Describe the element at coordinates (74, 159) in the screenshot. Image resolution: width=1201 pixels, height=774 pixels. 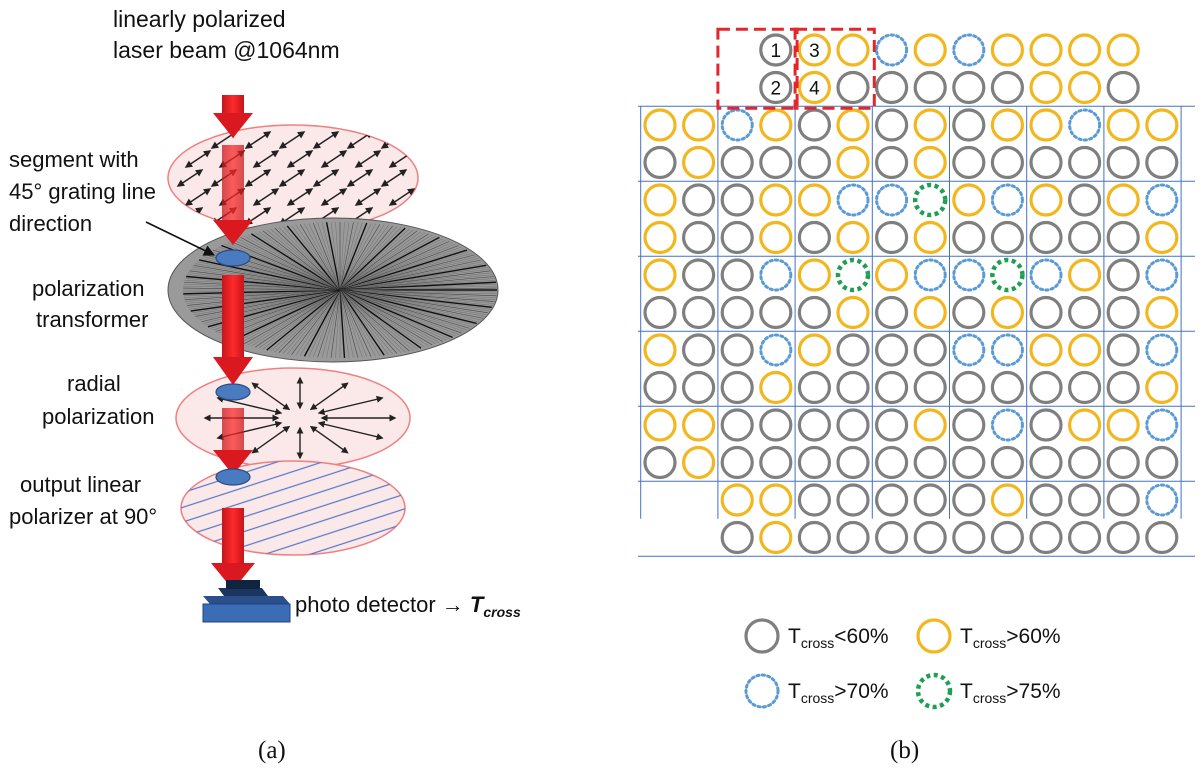
I see `segment-label-line1: segment with` at that location.